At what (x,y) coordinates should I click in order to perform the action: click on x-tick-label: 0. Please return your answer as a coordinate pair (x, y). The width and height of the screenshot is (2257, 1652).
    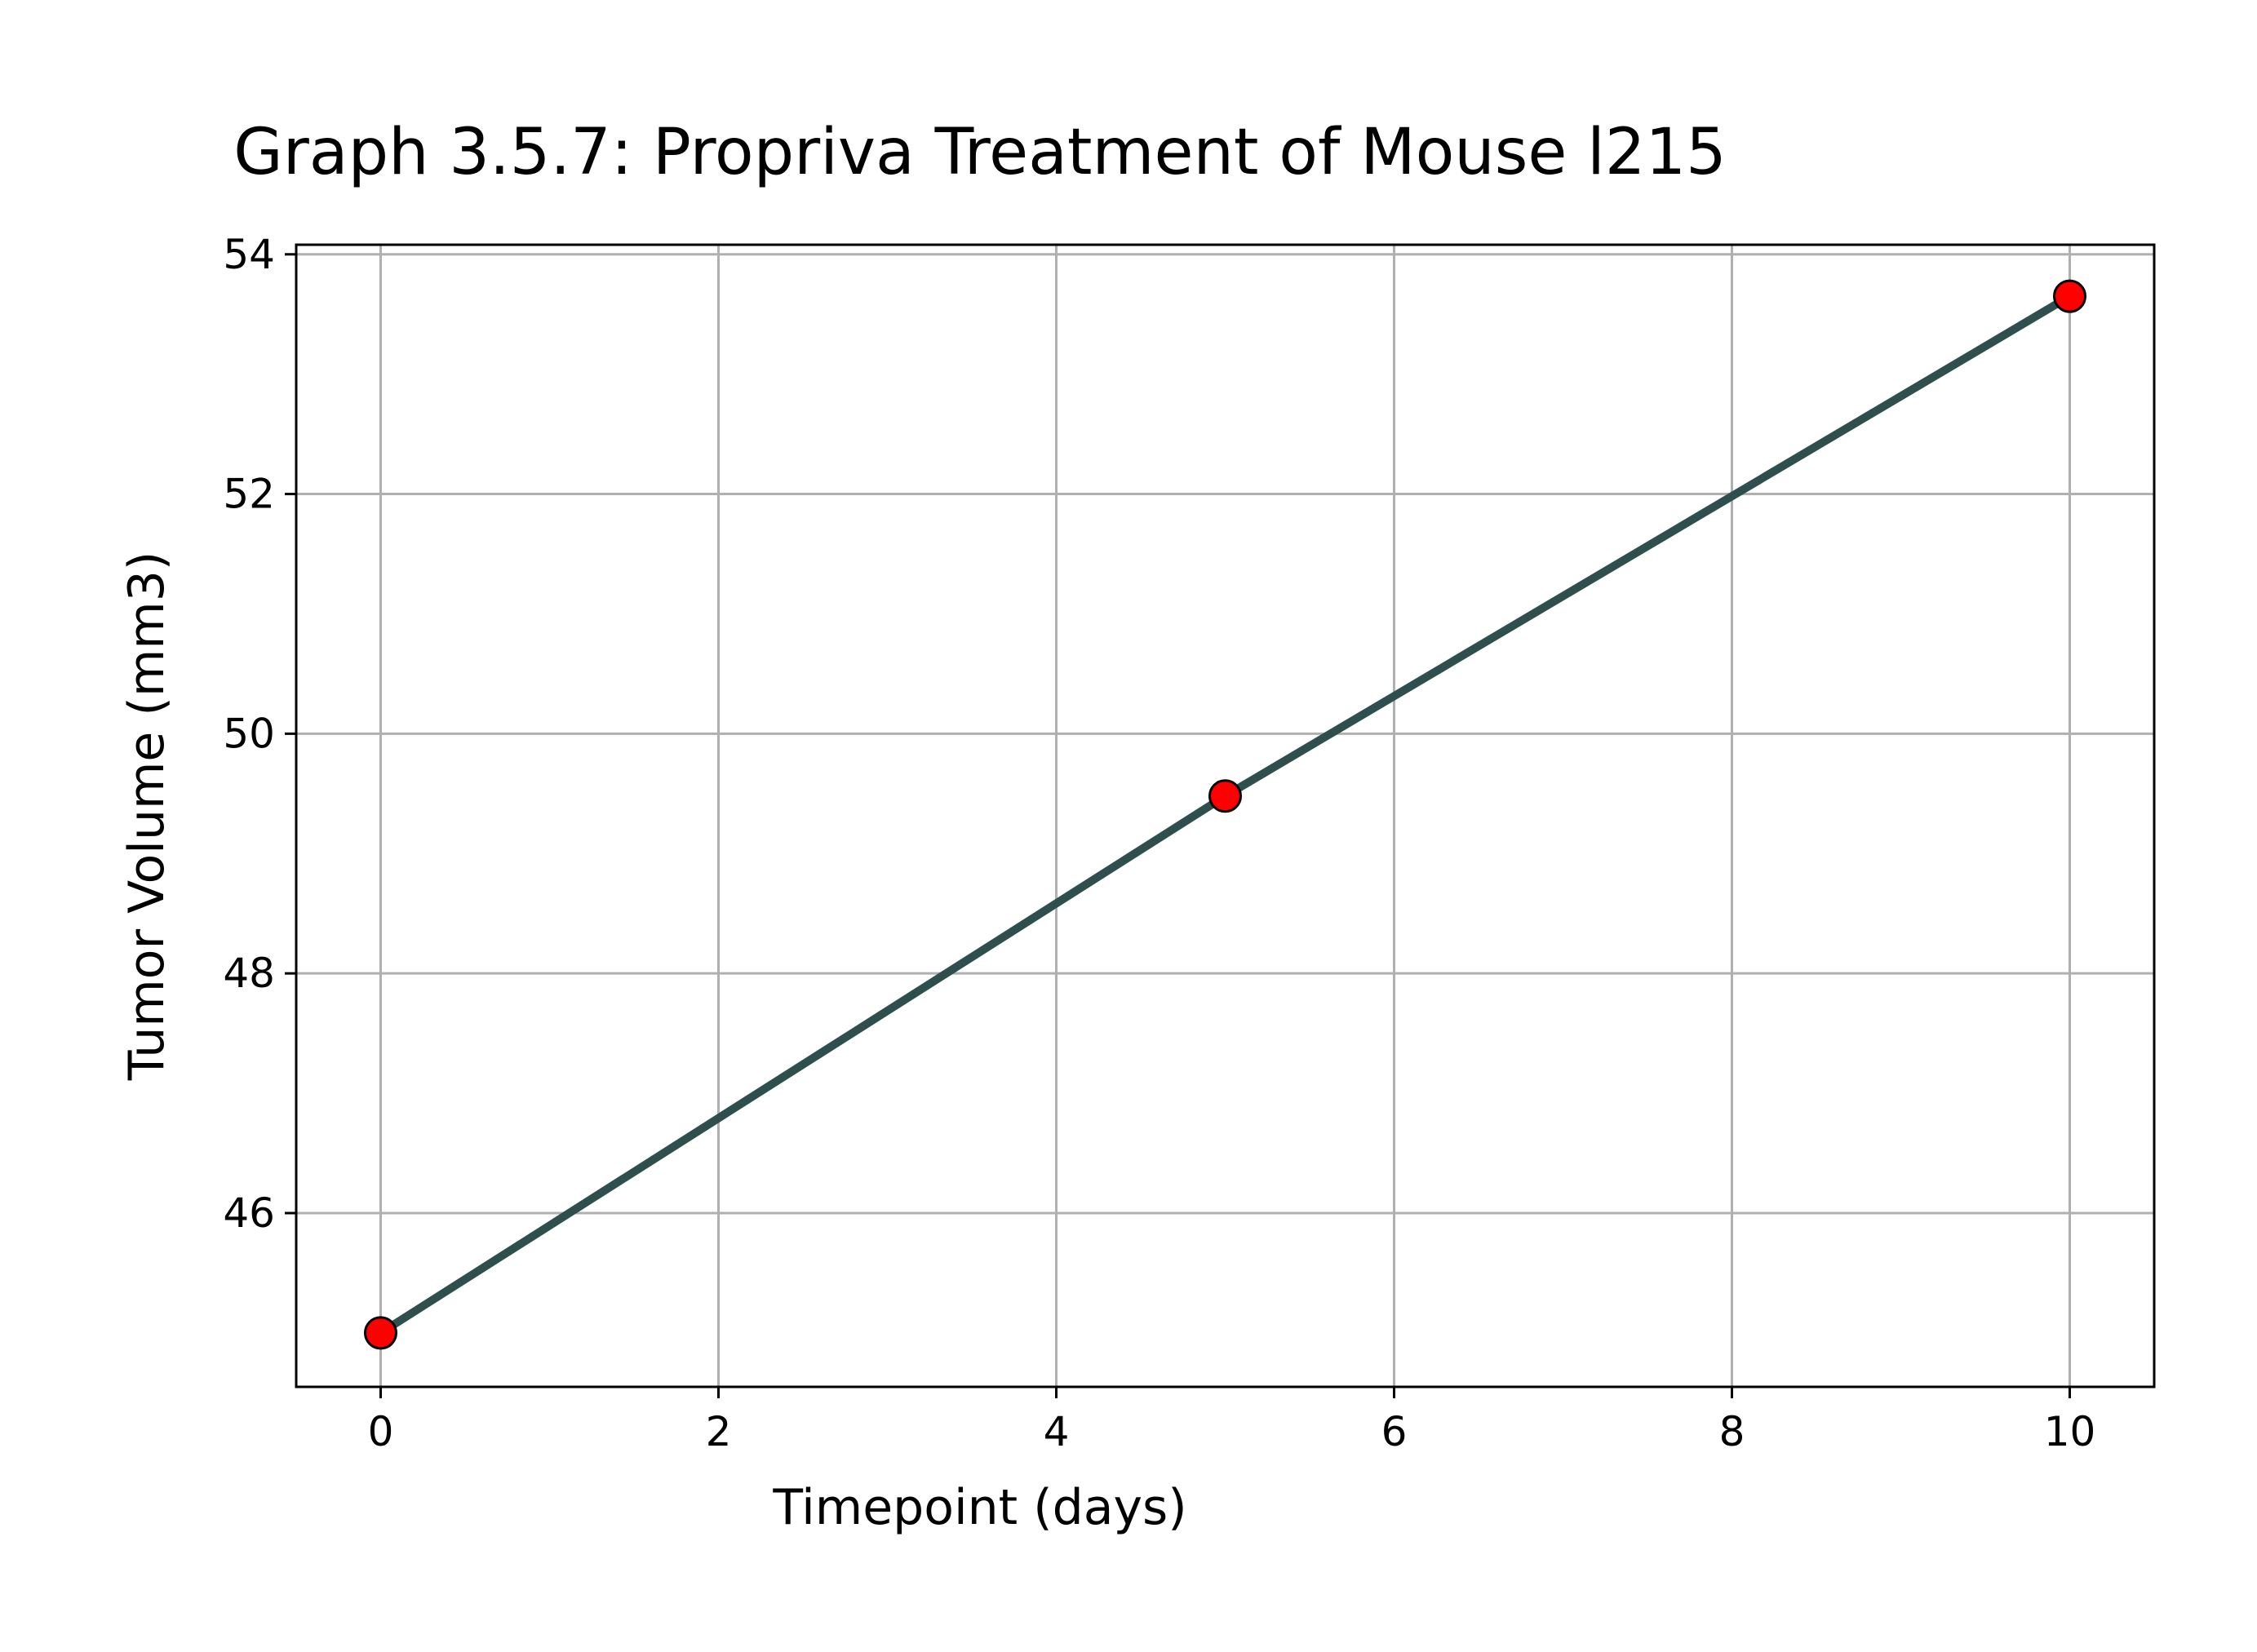
    Looking at the image, I should click on (381, 1431).